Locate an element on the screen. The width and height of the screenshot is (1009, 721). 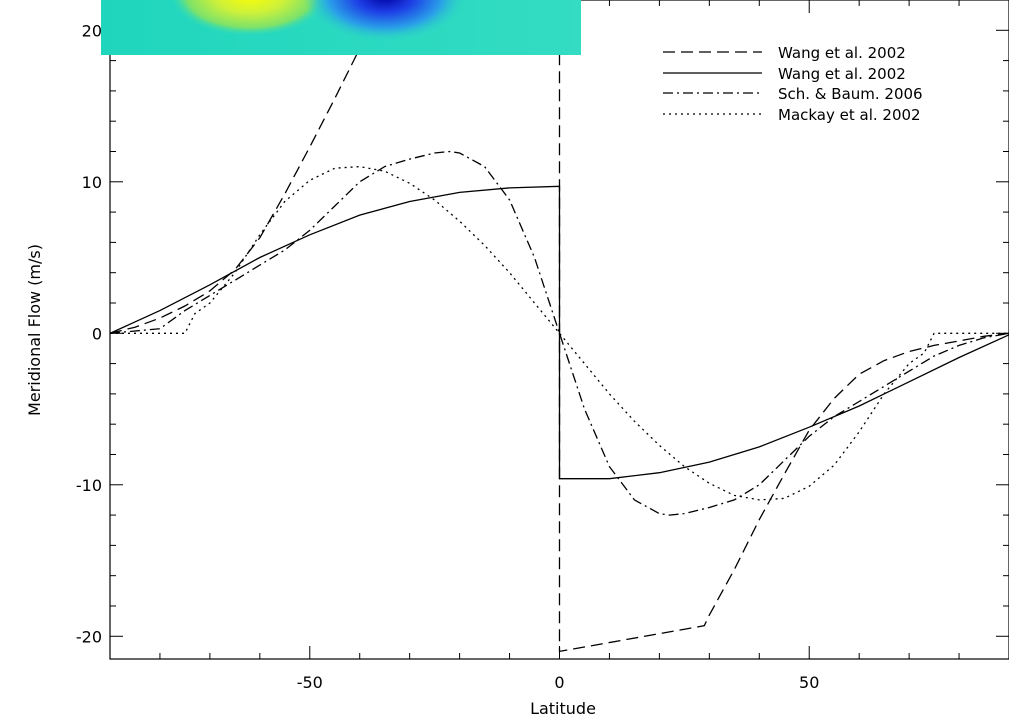
legend-label-2: Sch. & Baum. 2006 is located at coordinates (850, 94).